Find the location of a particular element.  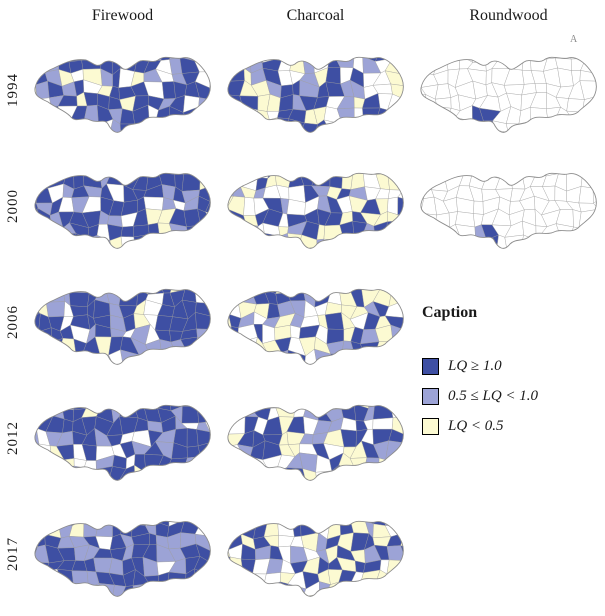

legend-item-lq-mid: 0.5 ≤ LQ < 1.0 is located at coordinates (513, 396).